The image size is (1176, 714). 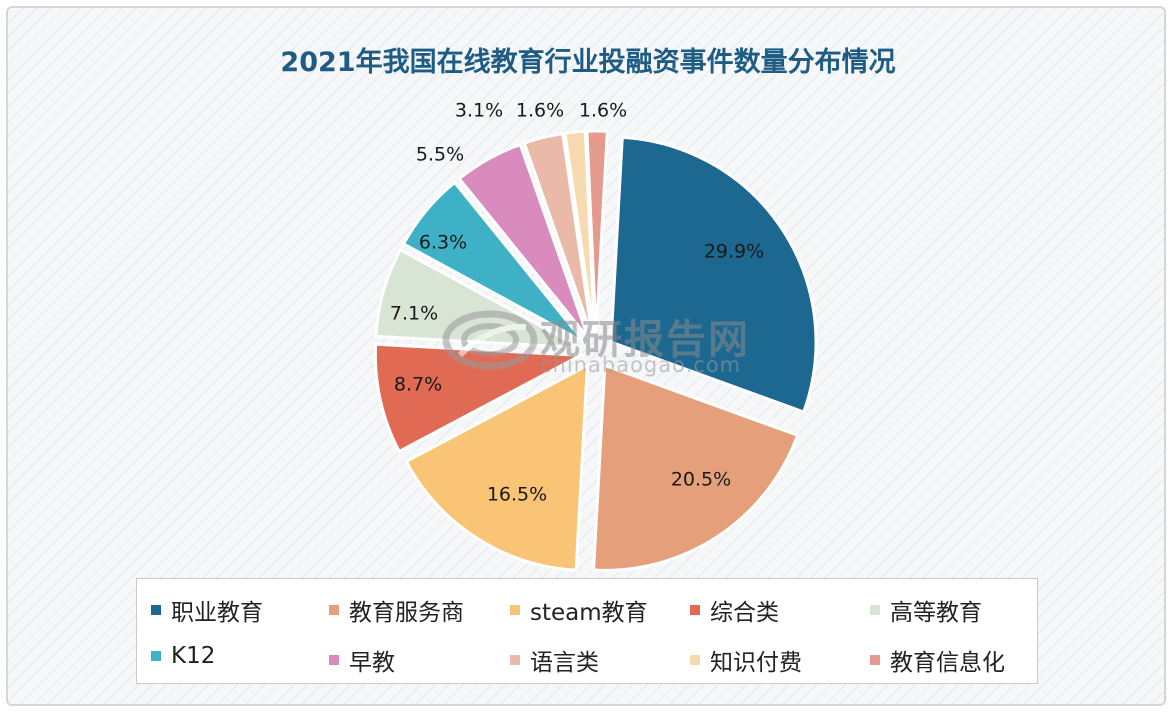 What do you see at coordinates (372, 663) in the screenshot?
I see `legend-label: 早教` at bounding box center [372, 663].